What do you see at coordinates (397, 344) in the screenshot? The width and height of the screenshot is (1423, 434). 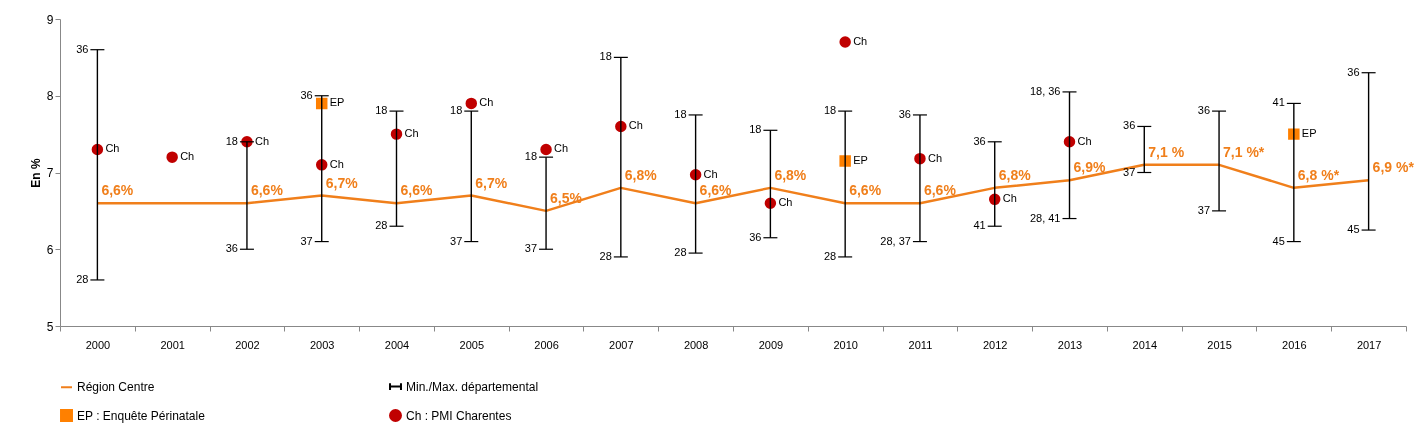 I see `x-tick-label: 2004` at bounding box center [397, 344].